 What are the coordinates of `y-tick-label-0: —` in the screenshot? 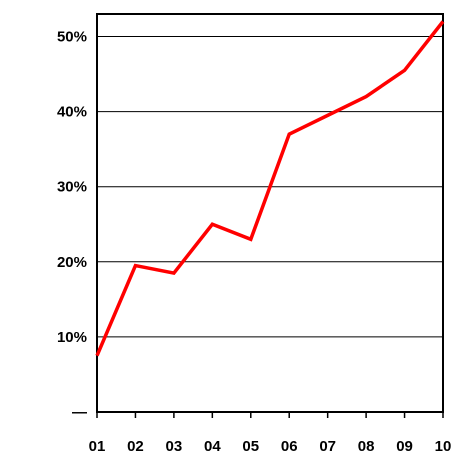 It's located at (79, 412).